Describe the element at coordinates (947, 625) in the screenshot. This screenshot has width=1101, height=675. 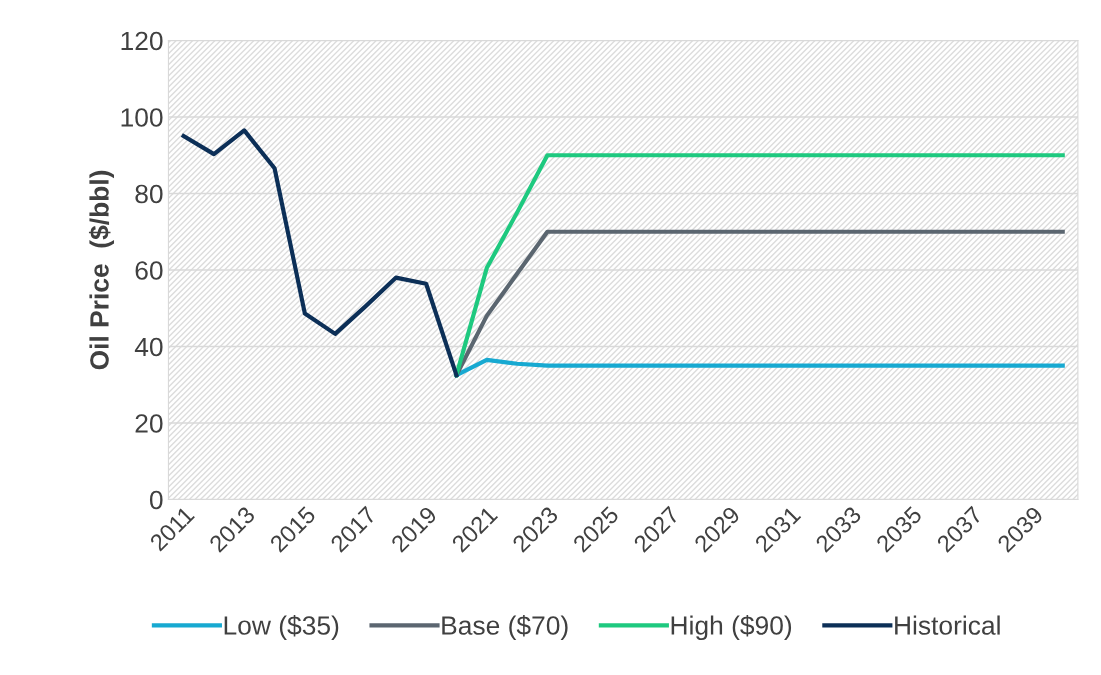
I see `legend-label: Historical` at that location.